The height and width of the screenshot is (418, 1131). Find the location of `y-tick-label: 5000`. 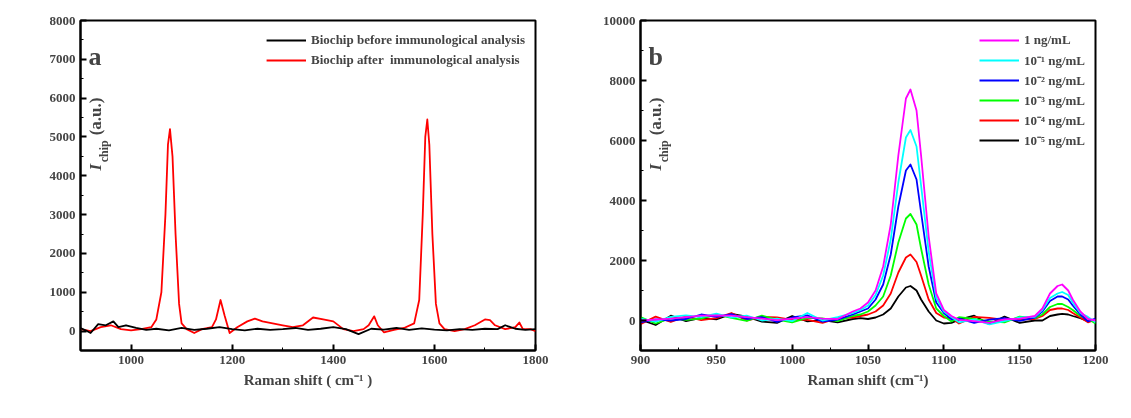

y-tick-label: 5000 is located at coordinates (62, 136).